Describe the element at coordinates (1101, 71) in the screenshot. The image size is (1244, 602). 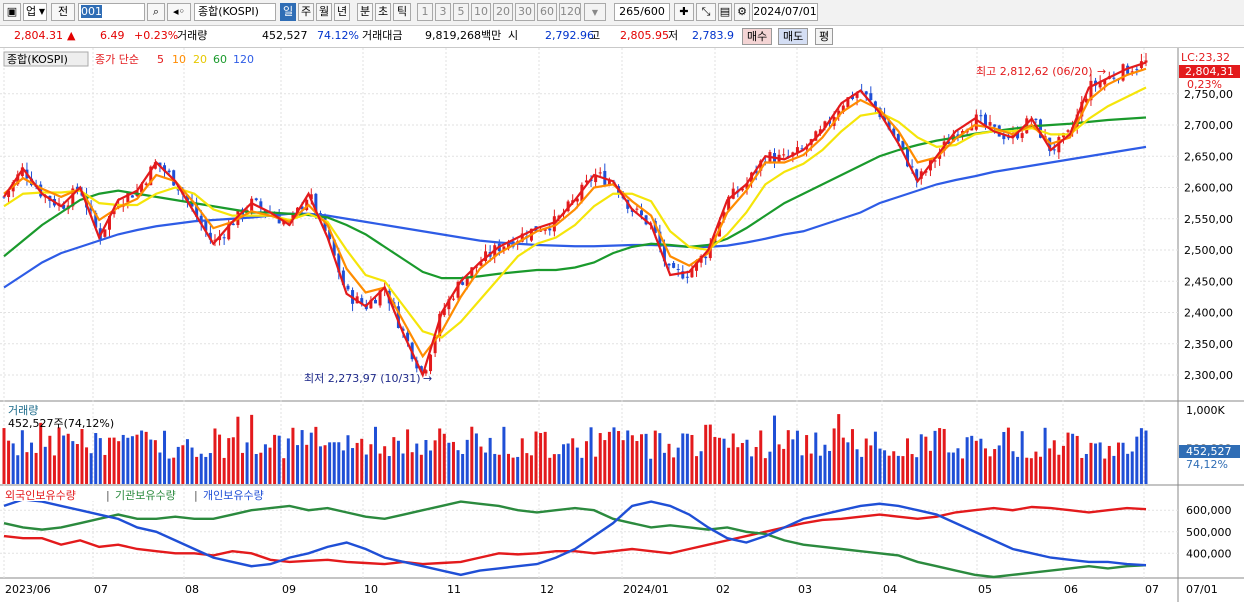
I see `high-arrow-icon: →` at that location.